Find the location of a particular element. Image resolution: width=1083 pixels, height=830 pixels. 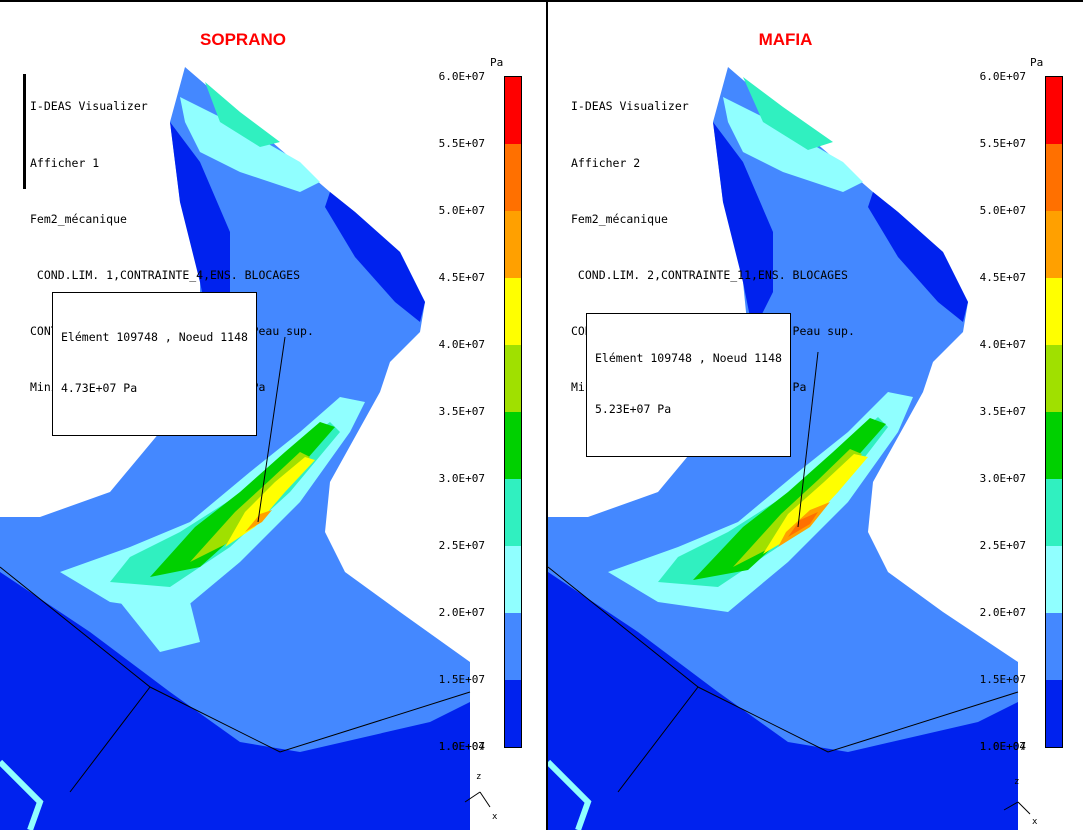

header-line: COND.LIM. 2,CONTRAINTE_11,ENS. BLOCAGES is located at coordinates (709, 274).